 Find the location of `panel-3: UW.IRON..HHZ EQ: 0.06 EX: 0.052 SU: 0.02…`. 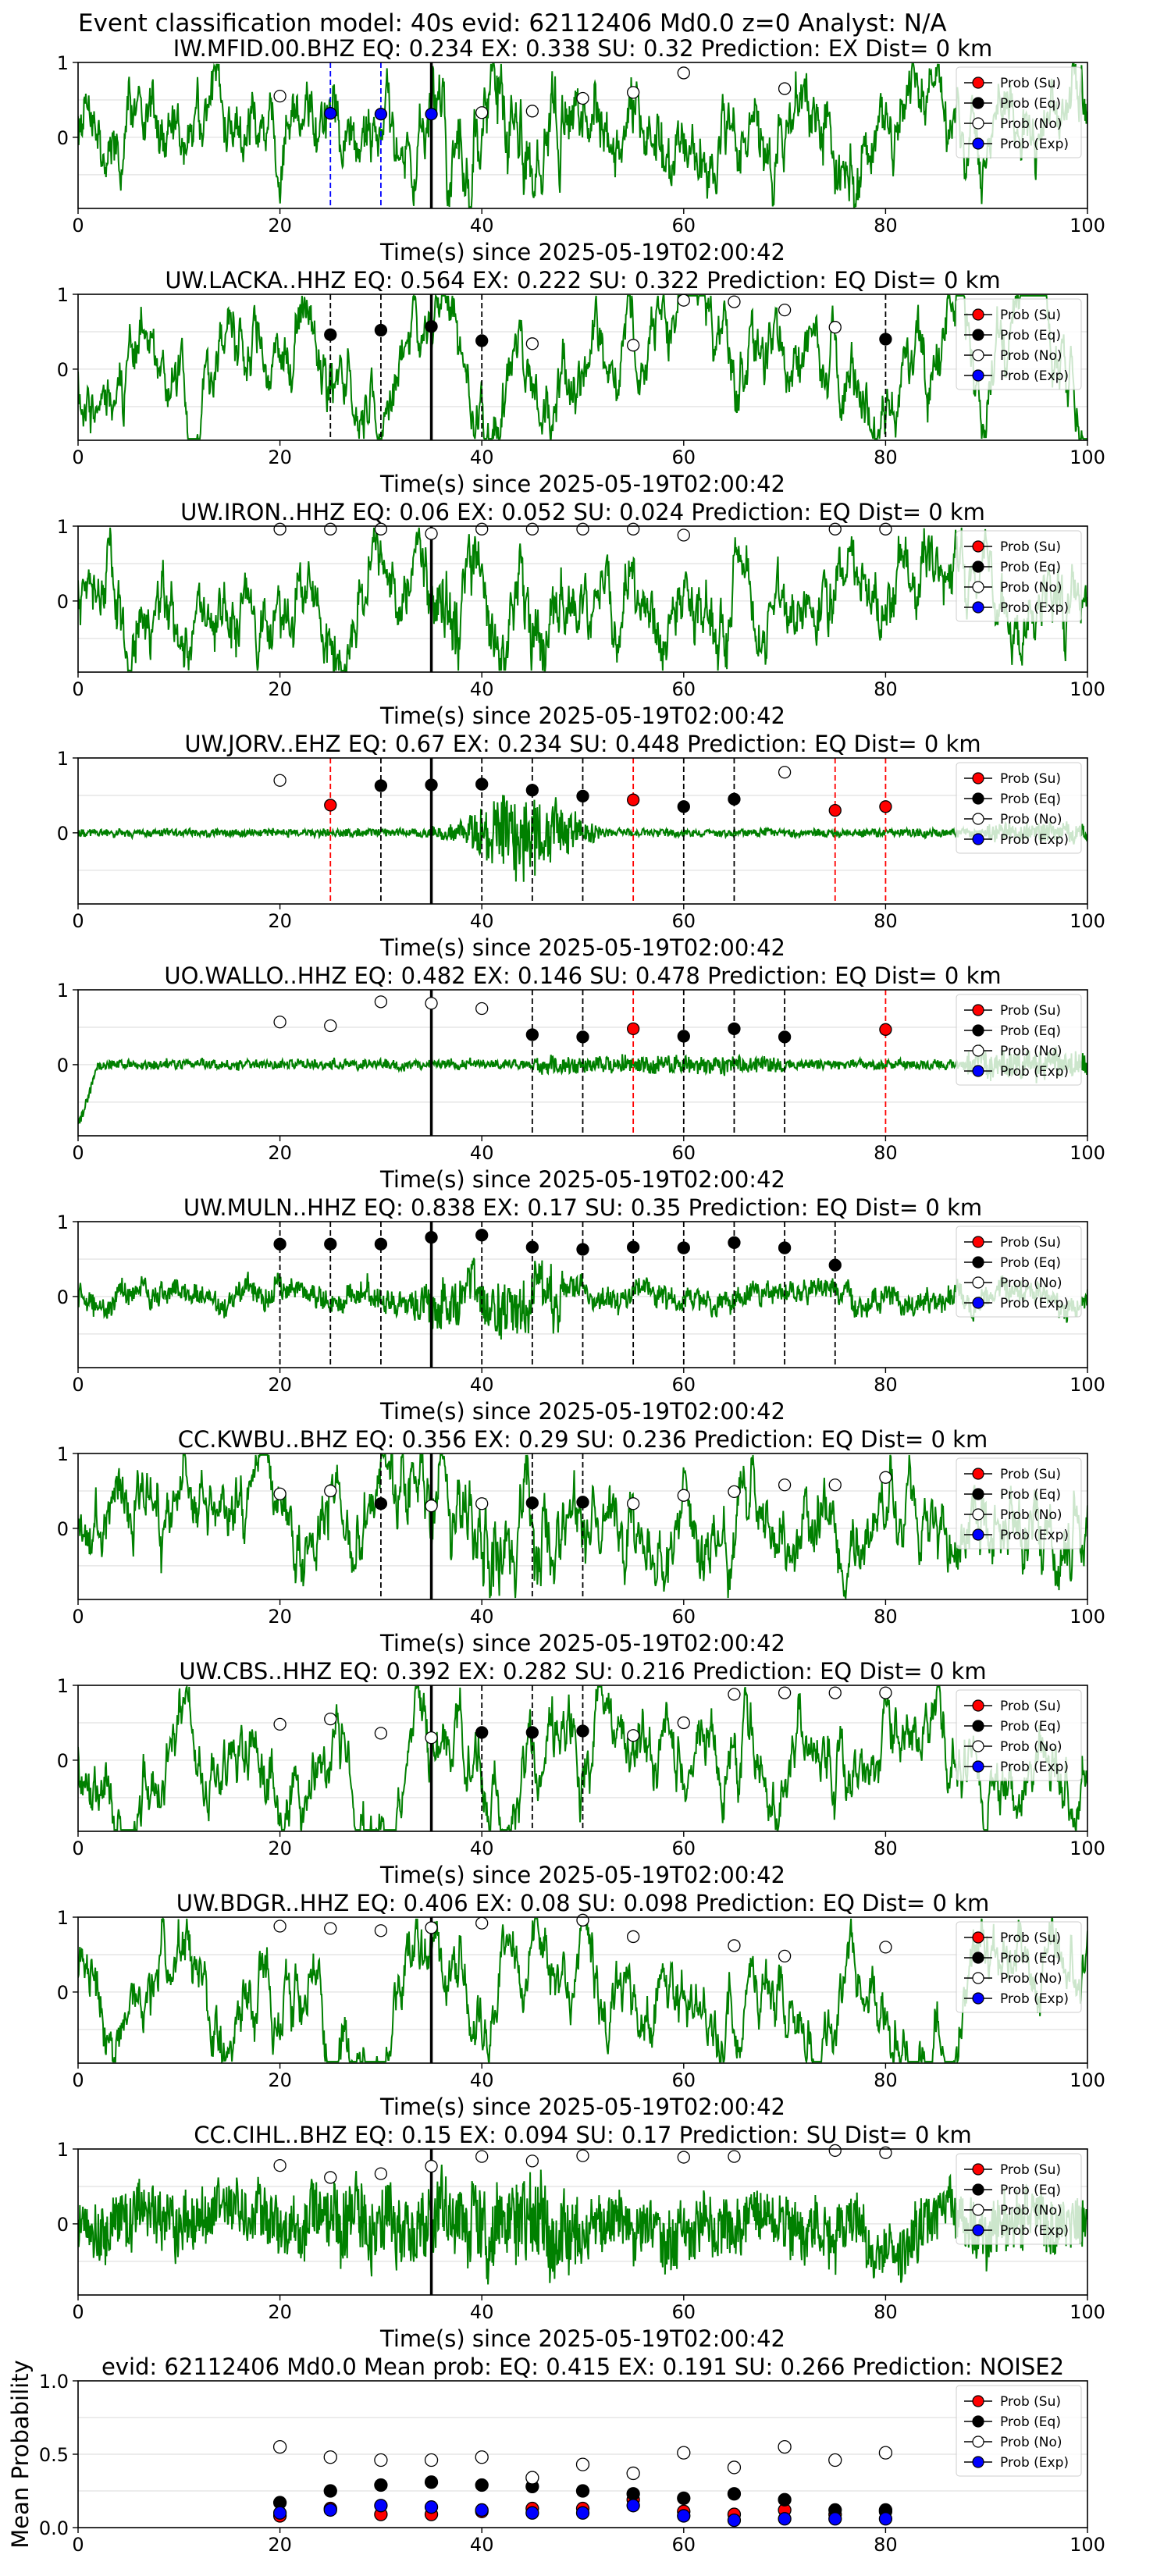

panel-3: UW.IRON..HHZ EQ: 0.06 EX: 0.052 SU: 0.02… is located at coordinates (581, 614).